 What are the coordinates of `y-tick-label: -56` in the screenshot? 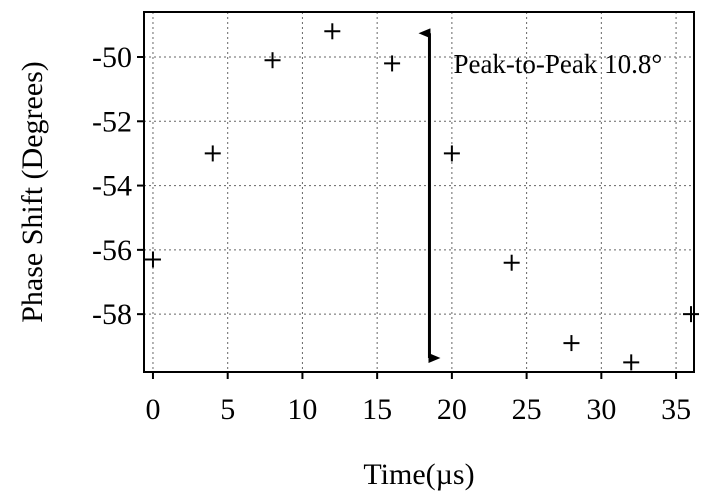 It's located at (112, 250).